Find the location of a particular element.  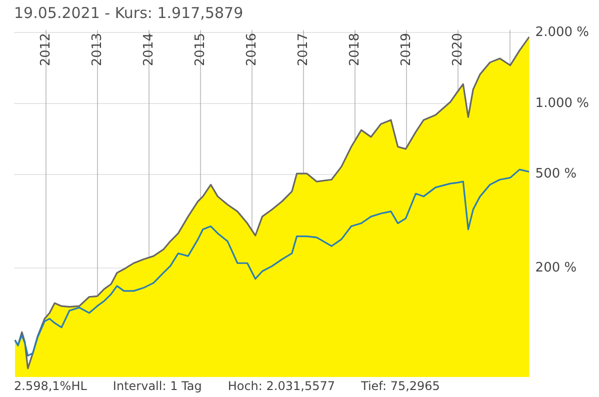

x-tick-label: 2012 is located at coordinates (46, 49).